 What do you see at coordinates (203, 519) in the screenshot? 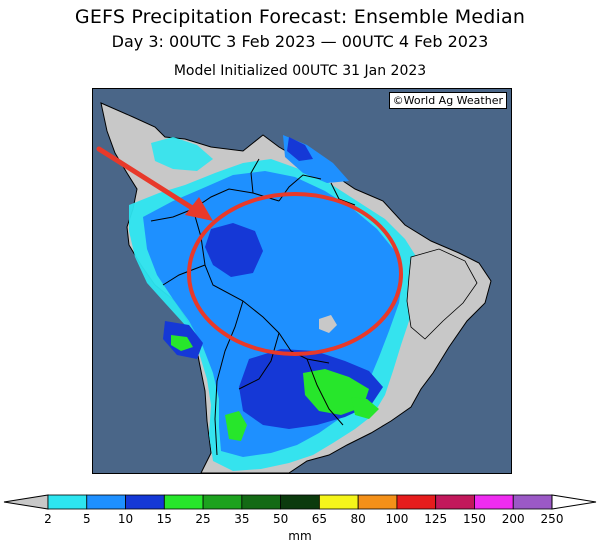
I see `colorbar-tick-label: 25` at bounding box center [203, 519].